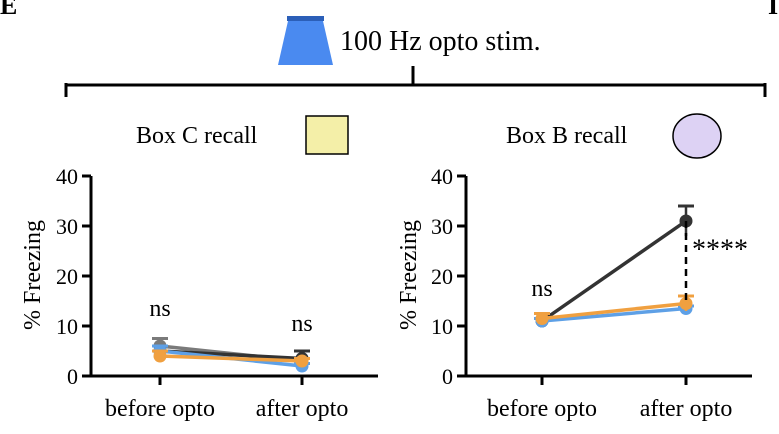  What do you see at coordinates (197, 136) in the screenshot?
I see `chart-title: Box C recall` at bounding box center [197, 136].